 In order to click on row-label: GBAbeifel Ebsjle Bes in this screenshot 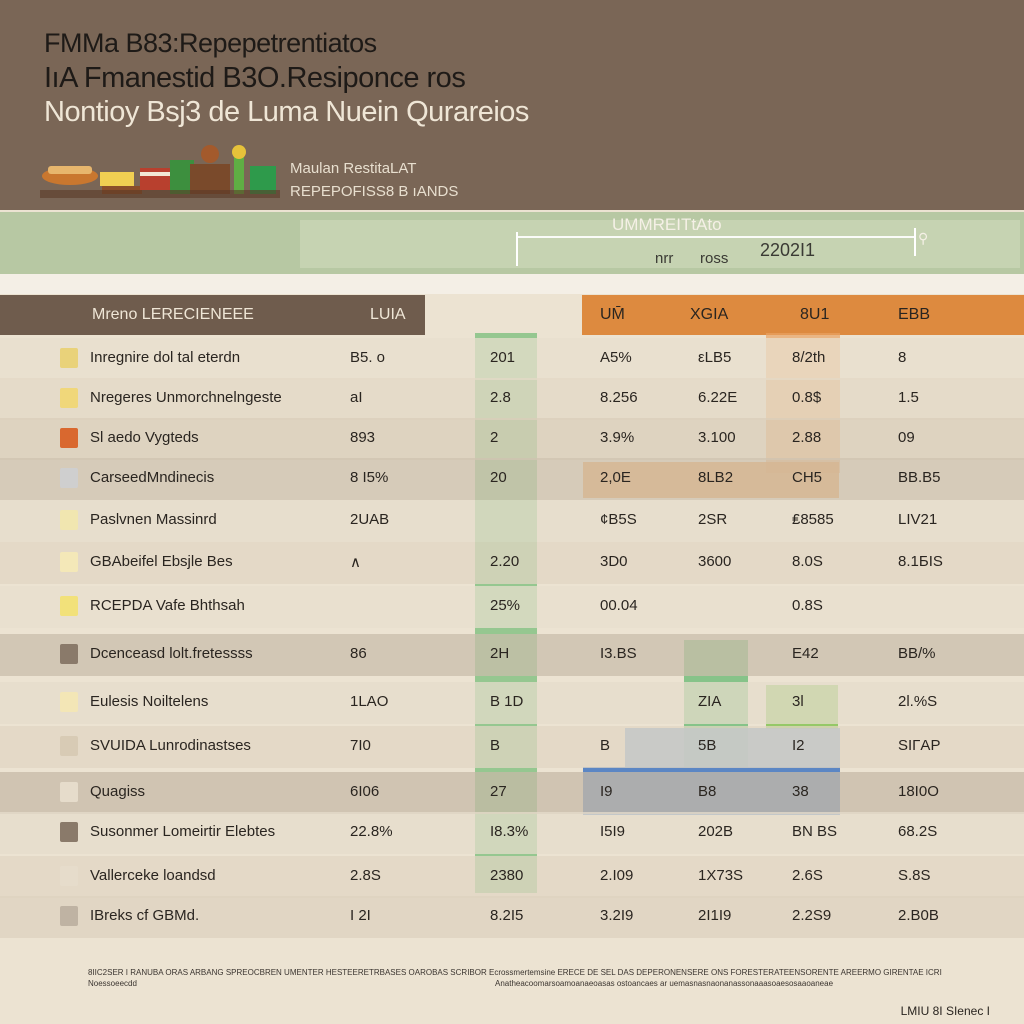, I will do `click(161, 561)`.